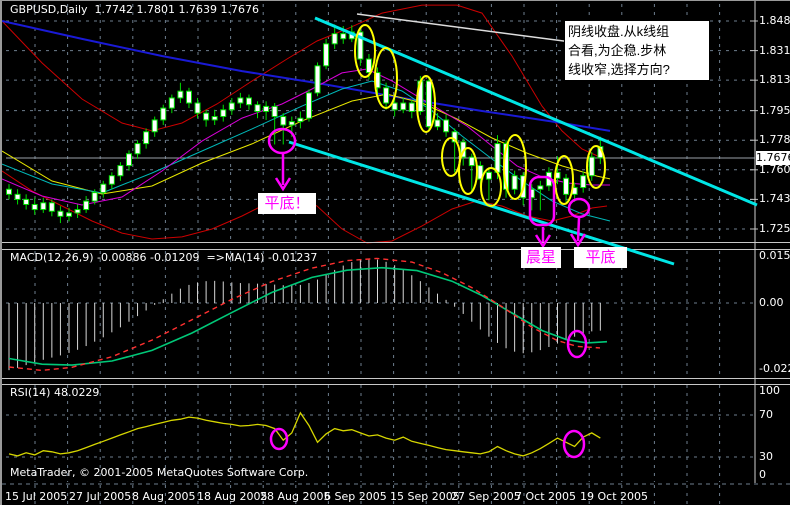 The image size is (790, 505). What do you see at coordinates (771, 302) in the screenshot?
I see `macd-axis-label: 0.00` at bounding box center [771, 302].